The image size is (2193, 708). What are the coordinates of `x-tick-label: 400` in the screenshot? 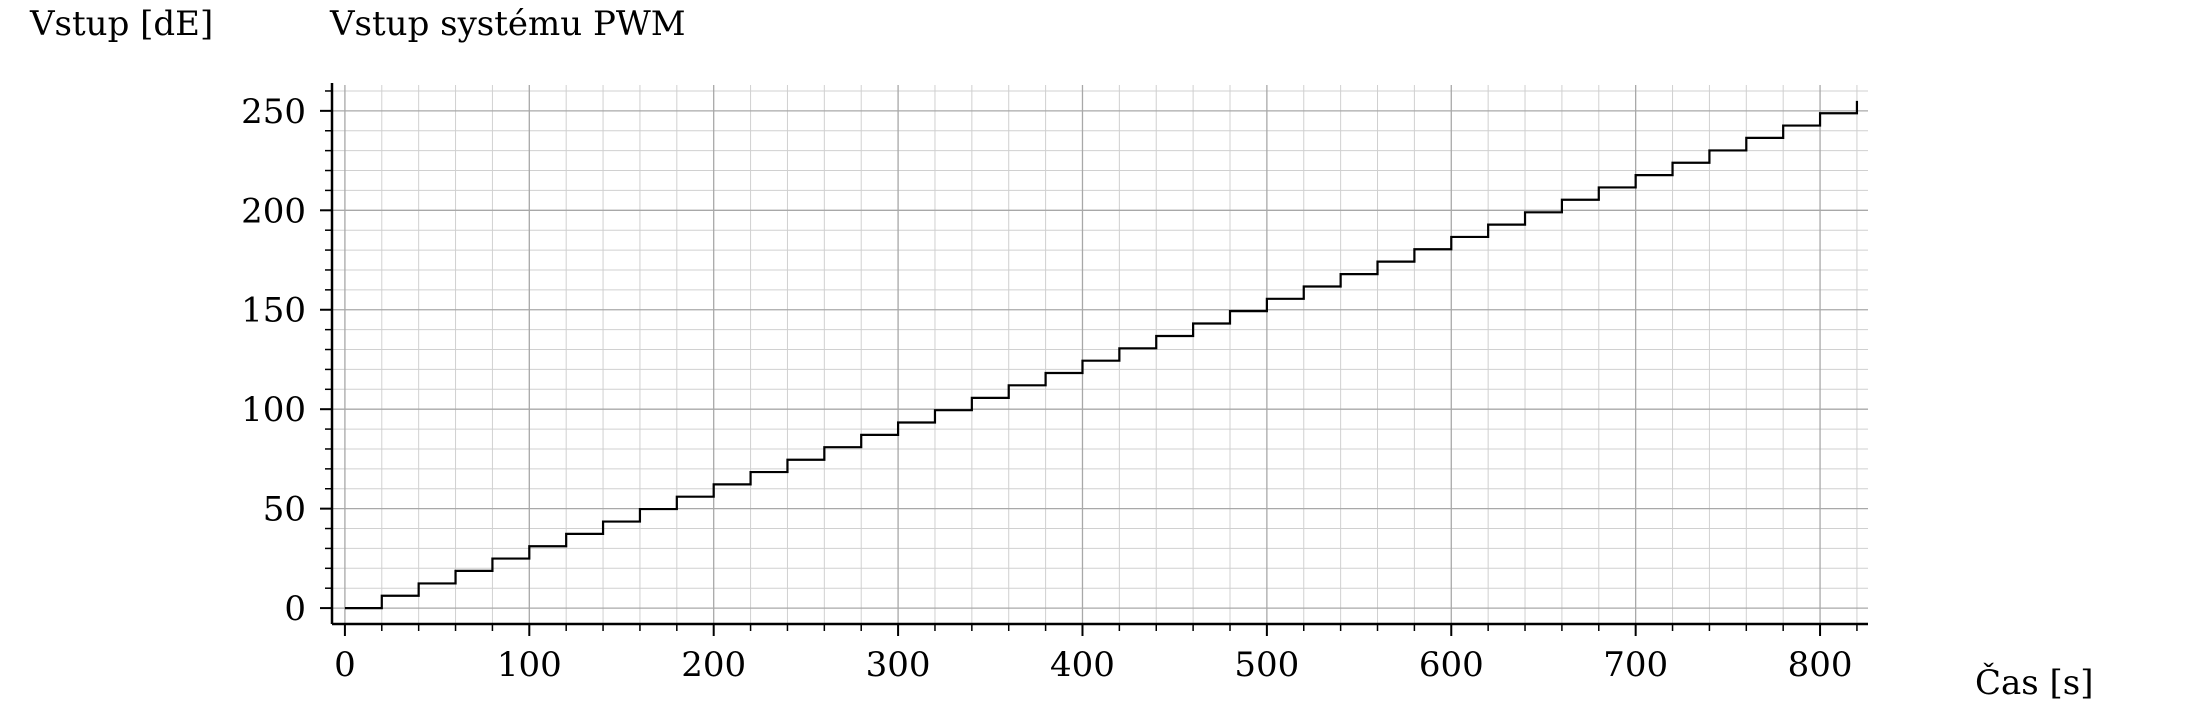 It's located at (1082, 665).